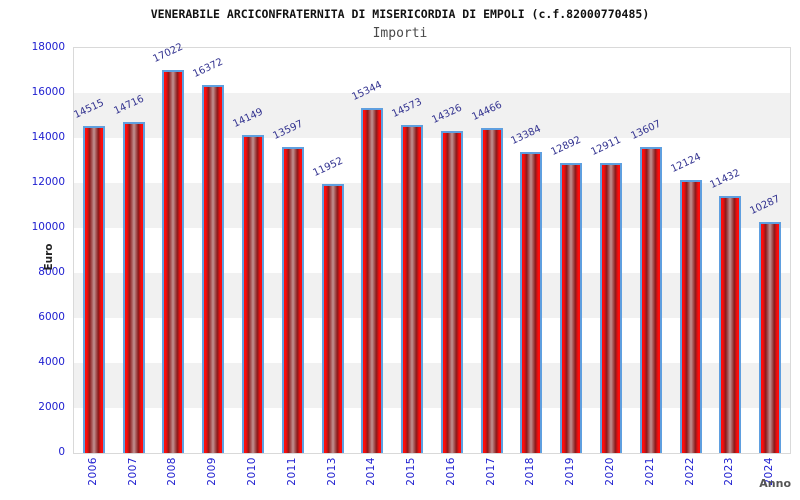 The height and width of the screenshot is (500, 800). I want to click on x-tick-label: 2018, so click(530, 471).